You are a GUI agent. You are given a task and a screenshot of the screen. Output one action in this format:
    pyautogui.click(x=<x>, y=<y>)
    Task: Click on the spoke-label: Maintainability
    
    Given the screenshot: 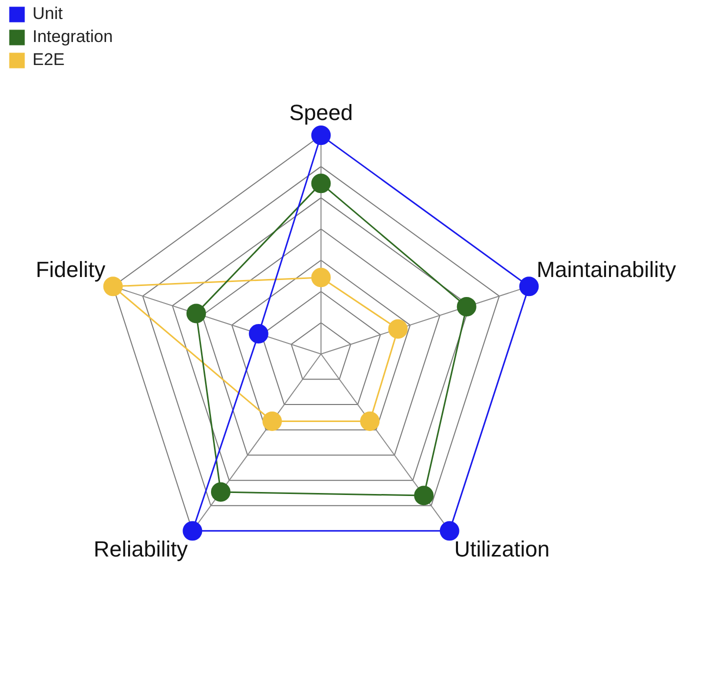 What is the action you would take?
    pyautogui.click(x=606, y=269)
    